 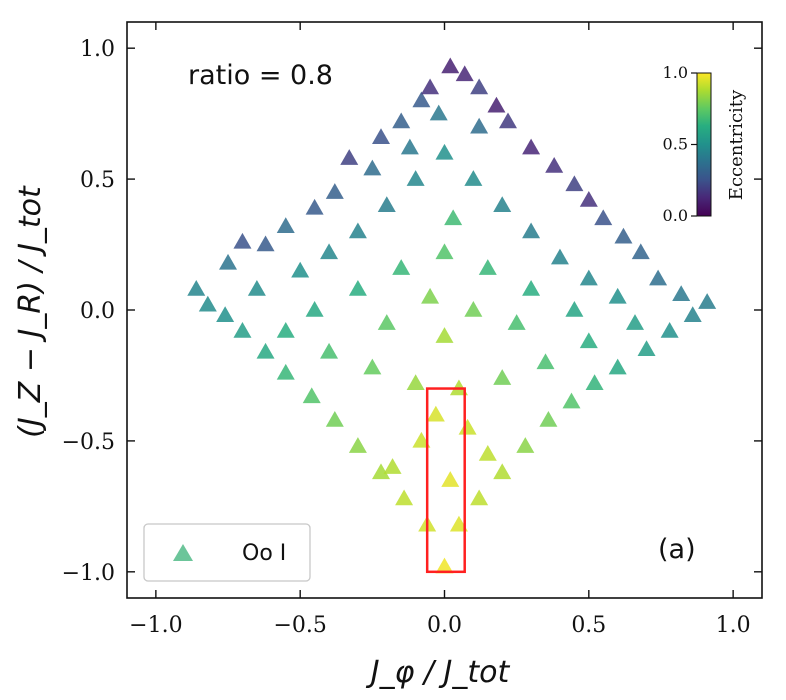 I want to click on colorbar-ticks: 0.0 0.5 1.0, so click(x=680, y=144).